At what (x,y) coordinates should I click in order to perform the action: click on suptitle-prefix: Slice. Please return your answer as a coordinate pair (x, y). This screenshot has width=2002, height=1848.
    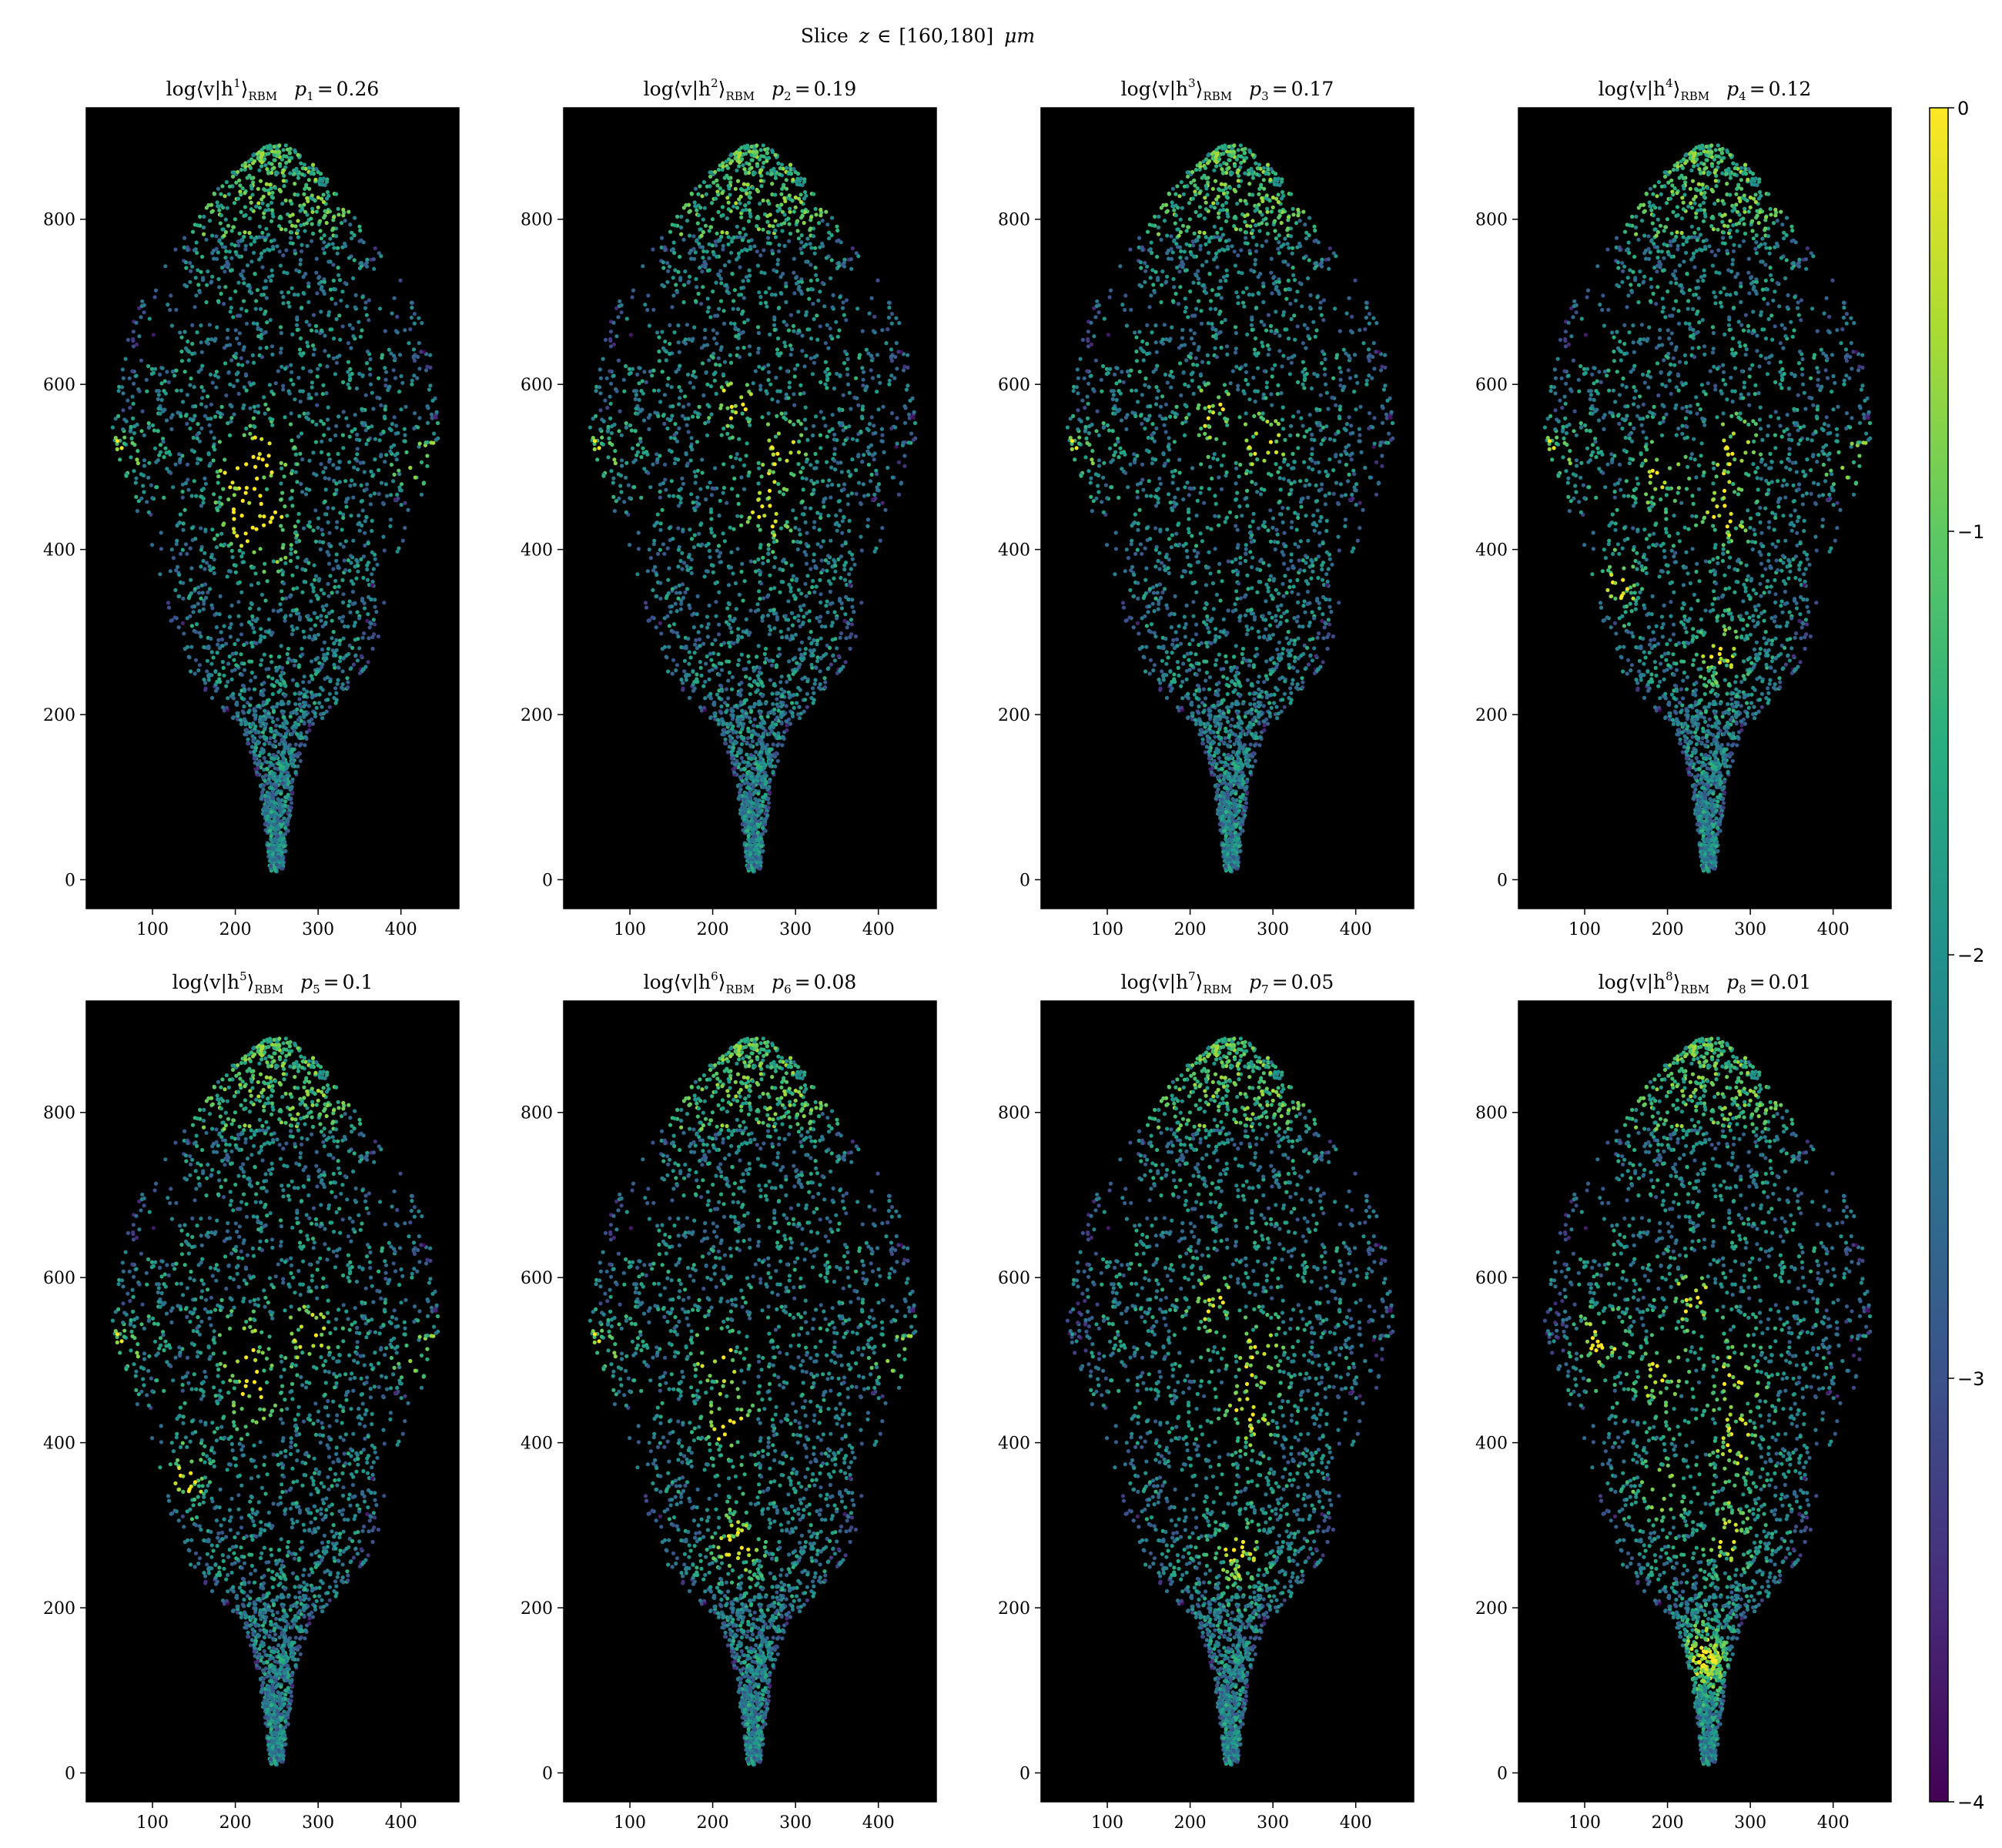
    Looking at the image, I should click on (825, 36).